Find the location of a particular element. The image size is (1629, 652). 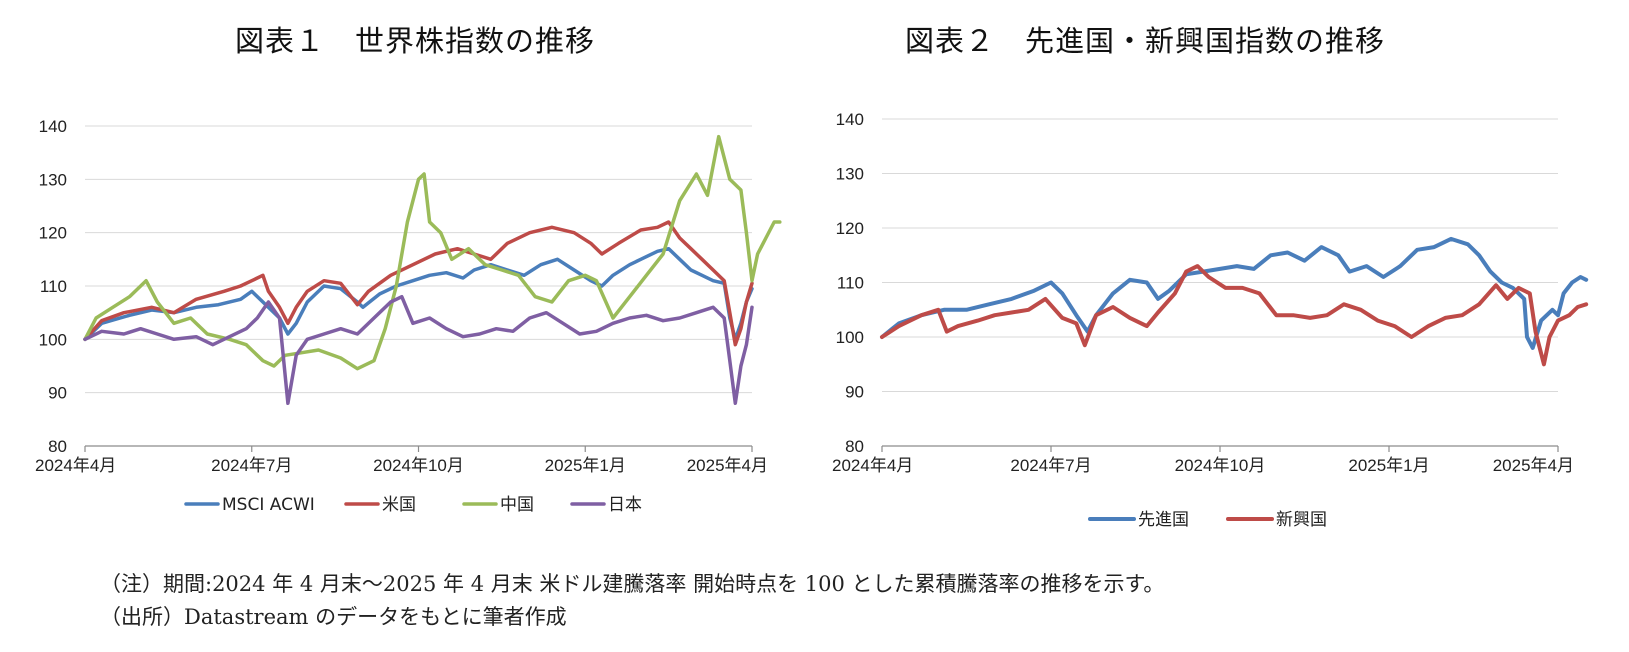

note-source: （出所）Datastream のデータをもとに筆者作成 is located at coordinates (333, 617).